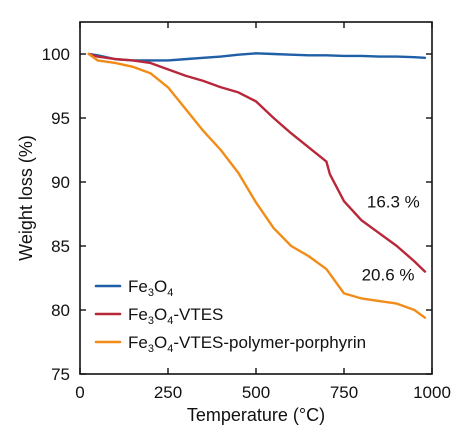  What do you see at coordinates (391, 239) in the screenshot?
I see `percentage-annotations: 16.3 % 20.6 %` at bounding box center [391, 239].